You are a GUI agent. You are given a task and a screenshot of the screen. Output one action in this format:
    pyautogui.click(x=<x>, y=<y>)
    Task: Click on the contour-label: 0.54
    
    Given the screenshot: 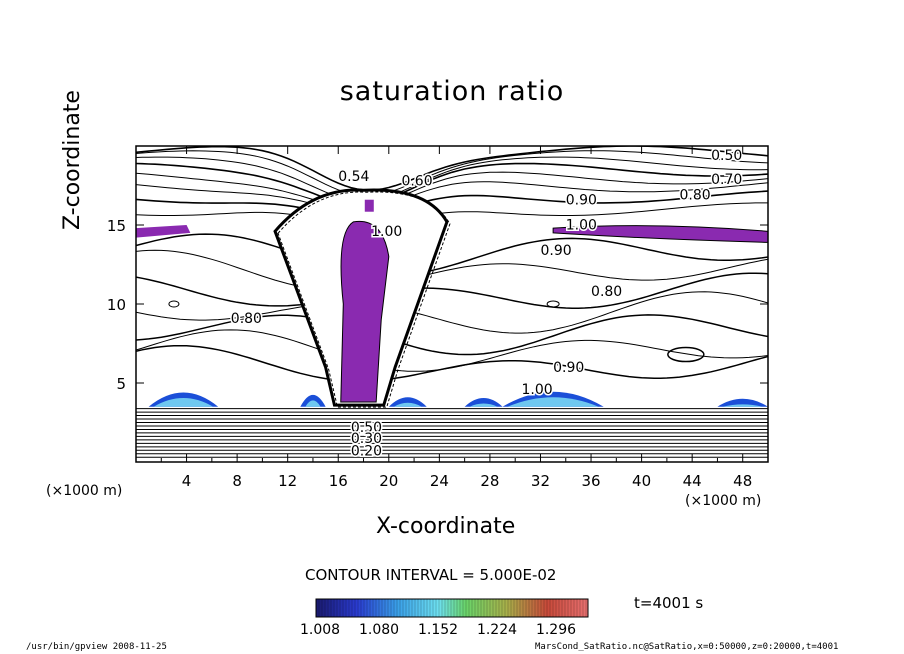 What is the action you would take?
    pyautogui.click(x=353, y=177)
    